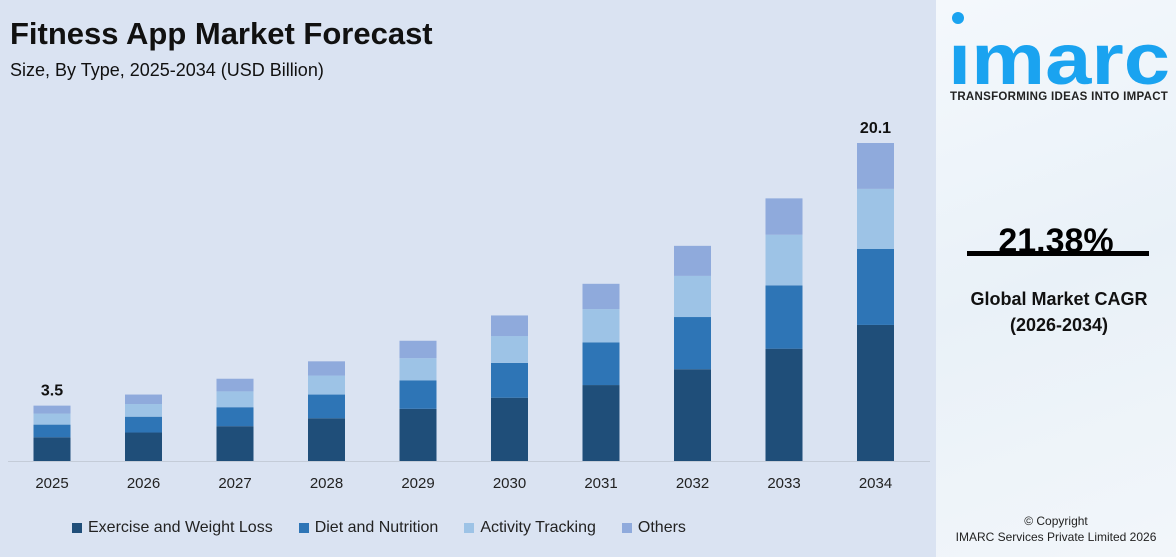 This screenshot has height=557, width=1176. What do you see at coordinates (1059, 325) in the screenshot?
I see `cagr-period: (2026-2034)` at bounding box center [1059, 325].